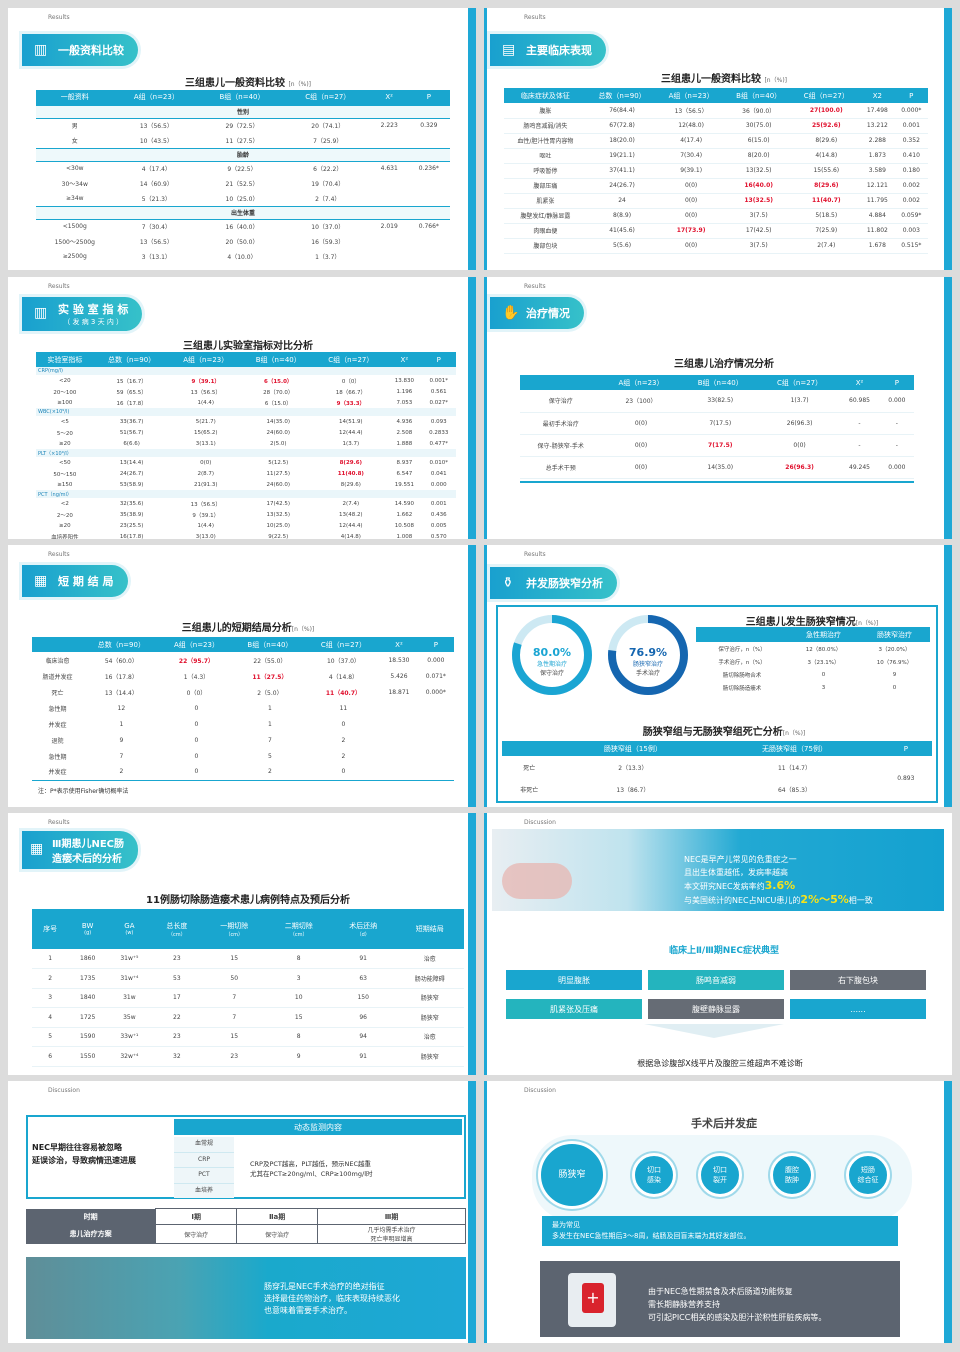 Image resolution: width=960 pixels, height=1352 pixels. Describe the element at coordinates (911, 95) in the screenshot. I see `table-header-cell: P` at that location.